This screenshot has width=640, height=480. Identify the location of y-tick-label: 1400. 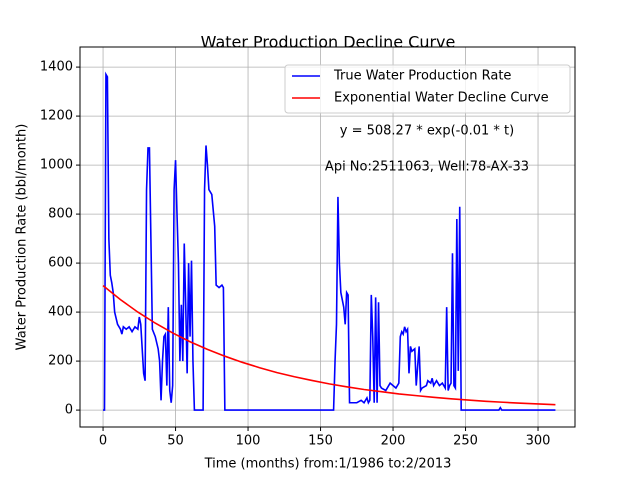
(56, 67).